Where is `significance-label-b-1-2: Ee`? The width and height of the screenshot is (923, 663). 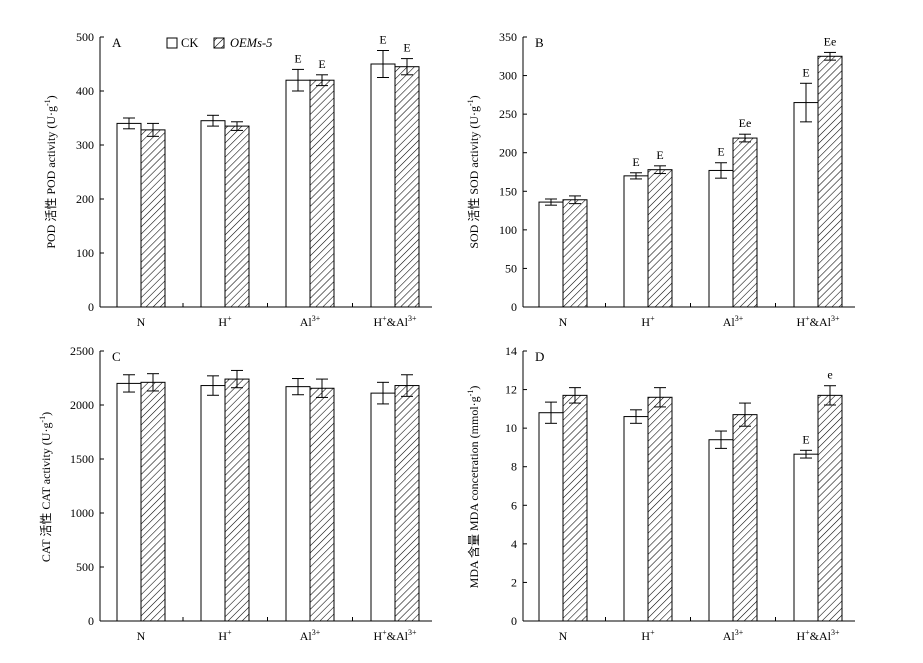
significance-label-b-1-2: Ee is located at coordinates (745, 123).